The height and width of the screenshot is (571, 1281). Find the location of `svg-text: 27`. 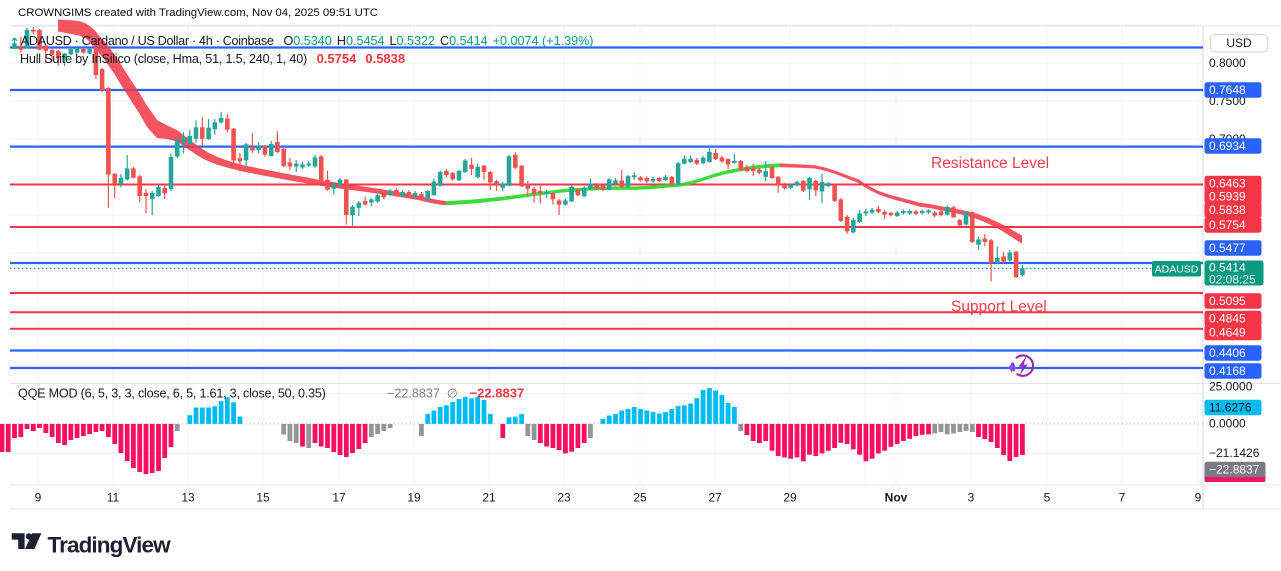

svg-text: 27 is located at coordinates (715, 498).